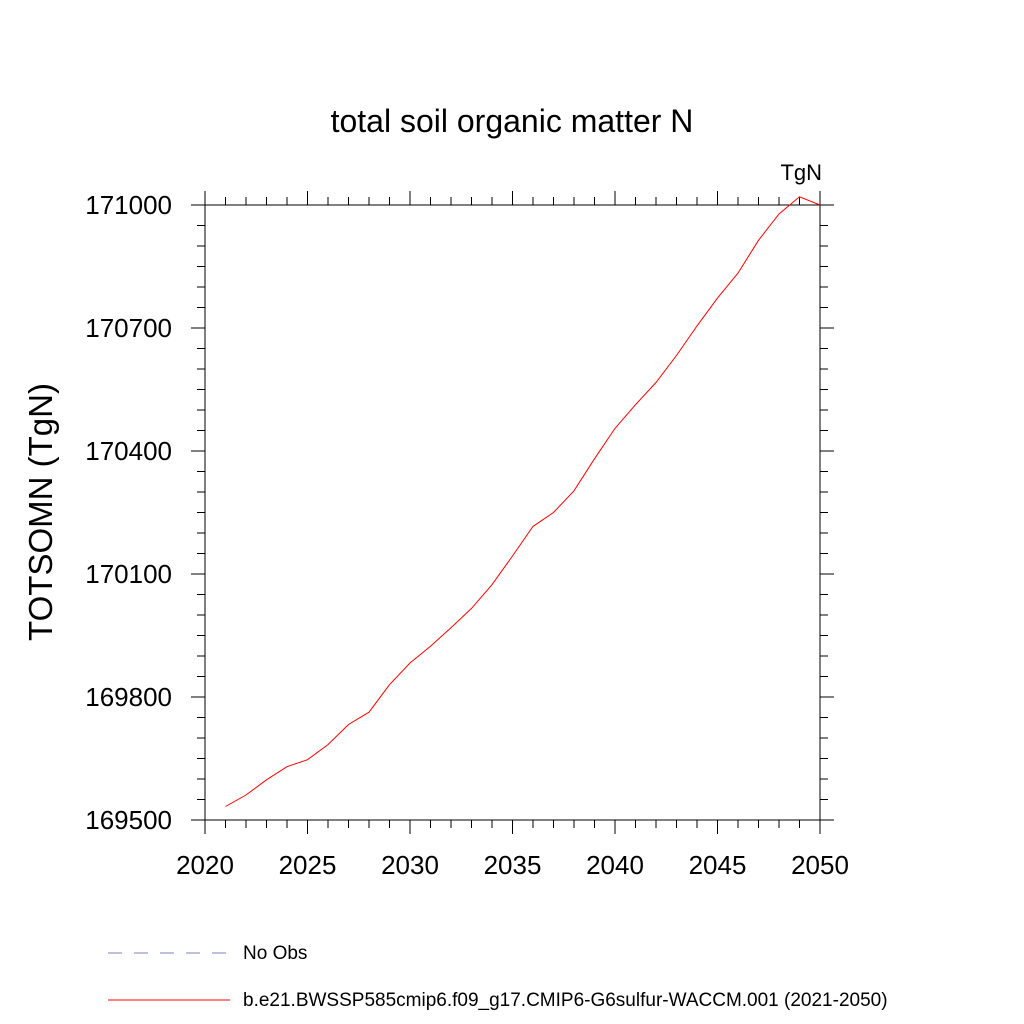 The width and height of the screenshot is (1024, 1024). What do you see at coordinates (718, 865) in the screenshot?
I see `x-tick-label: 2045` at bounding box center [718, 865].